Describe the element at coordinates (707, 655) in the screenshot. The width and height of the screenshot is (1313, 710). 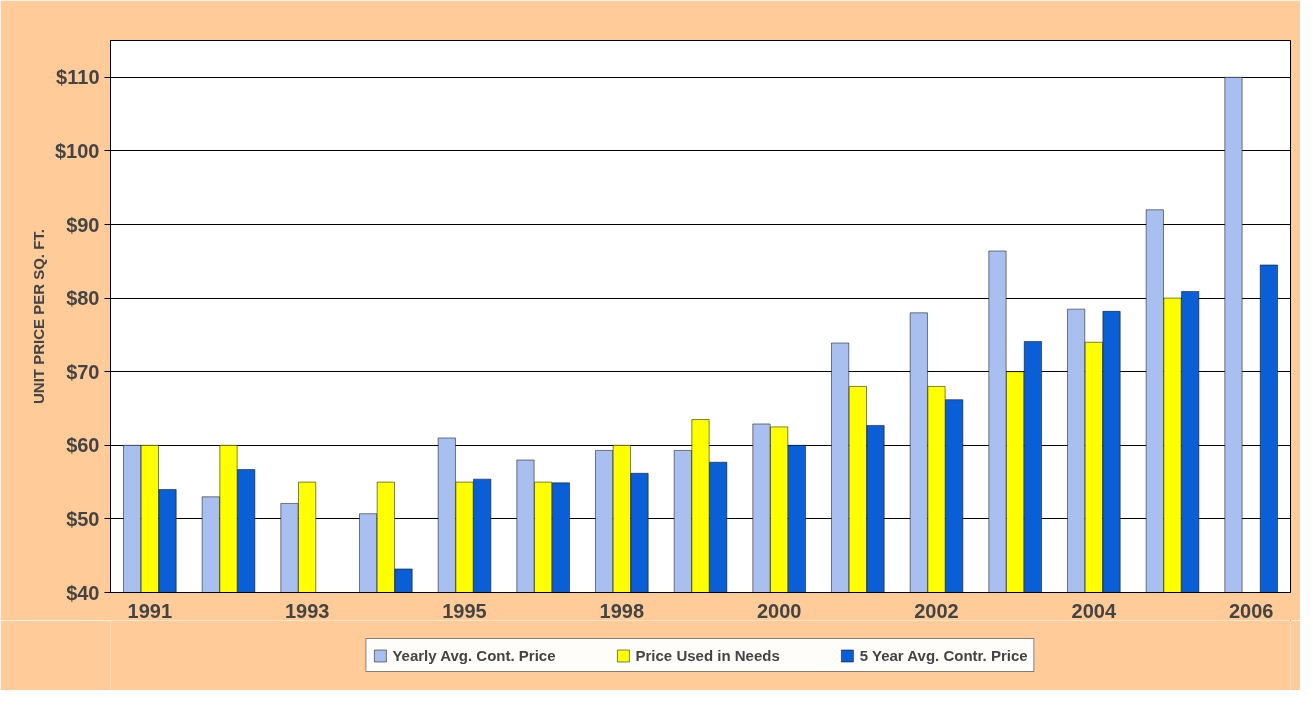
I see `legend-label: Price Used in Needs` at that location.